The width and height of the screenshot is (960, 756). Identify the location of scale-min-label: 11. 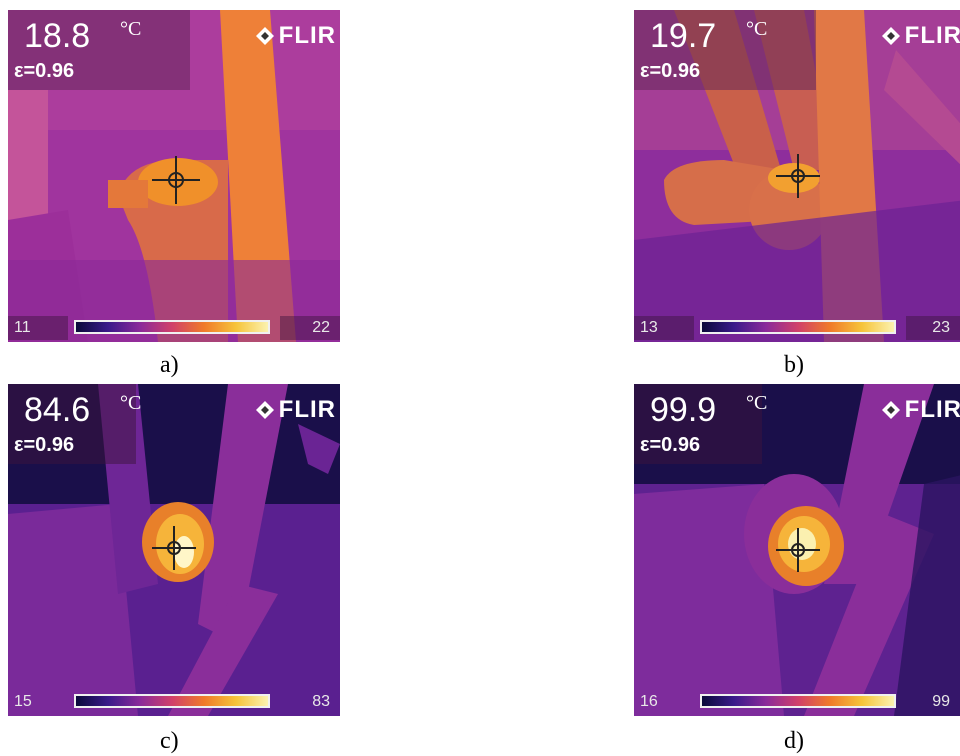
(38, 328).